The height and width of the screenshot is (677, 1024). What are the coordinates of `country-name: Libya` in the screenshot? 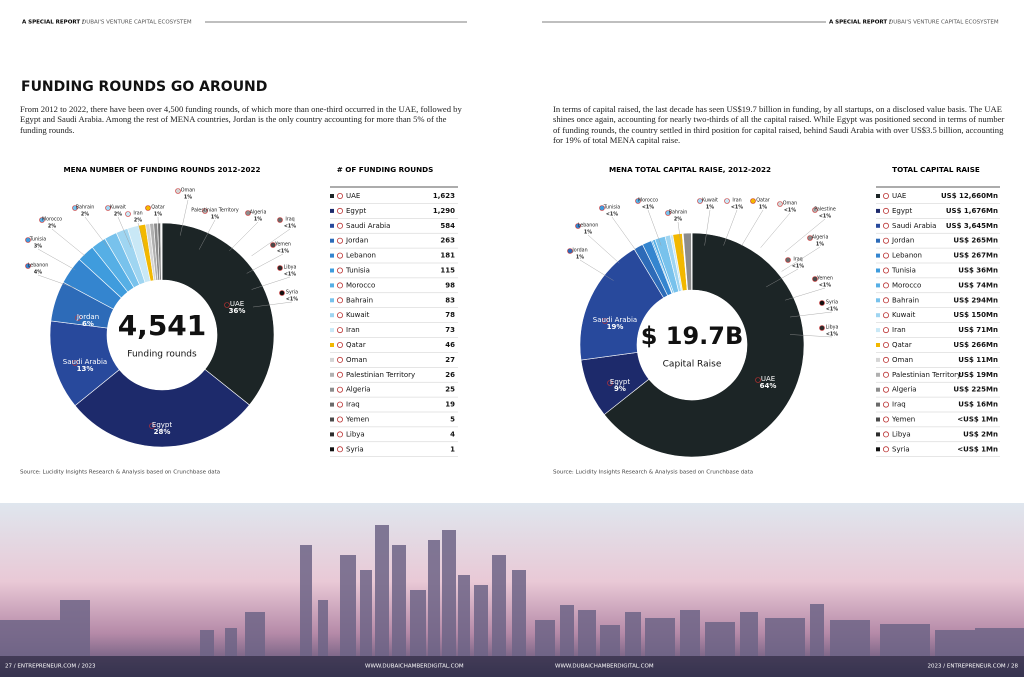 It's located at (901, 434).